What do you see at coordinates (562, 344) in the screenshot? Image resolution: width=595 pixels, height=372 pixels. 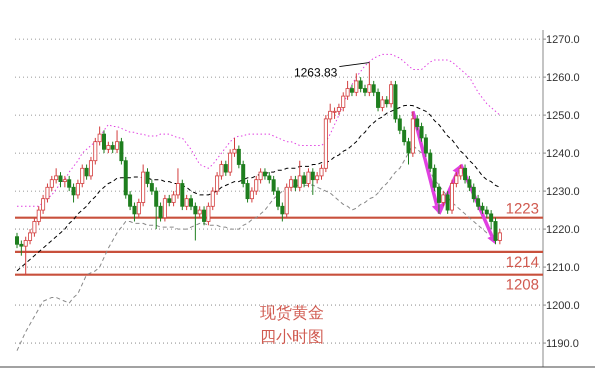 I see `y-tick-label: 1190.0` at bounding box center [562, 344].